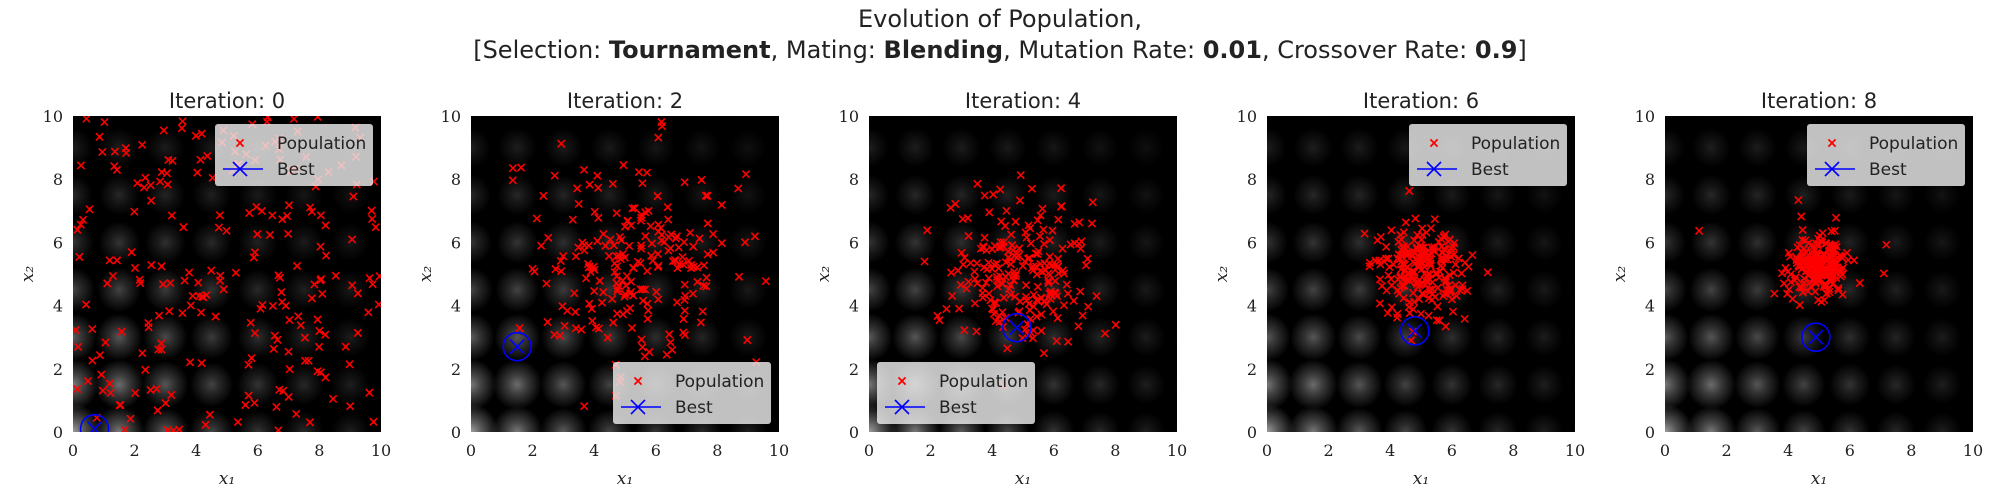 Image resolution: width=2000 pixels, height=500 pixels. What do you see at coordinates (594, 450) in the screenshot?
I see `x-tick-label: 4` at bounding box center [594, 450].